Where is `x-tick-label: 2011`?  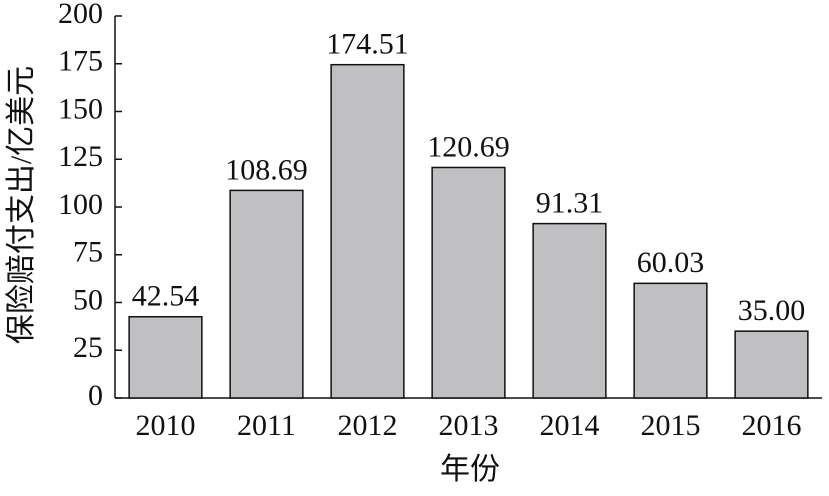
x-tick-label: 2011 is located at coordinates (266, 425).